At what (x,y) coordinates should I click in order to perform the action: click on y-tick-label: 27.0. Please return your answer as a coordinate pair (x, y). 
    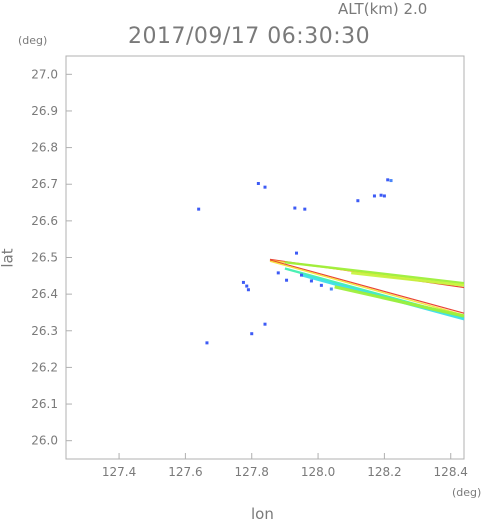
    Looking at the image, I should click on (44, 74).